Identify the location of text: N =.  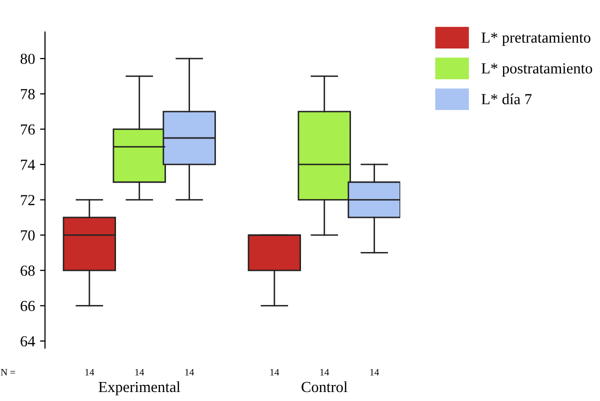
(8, 372).